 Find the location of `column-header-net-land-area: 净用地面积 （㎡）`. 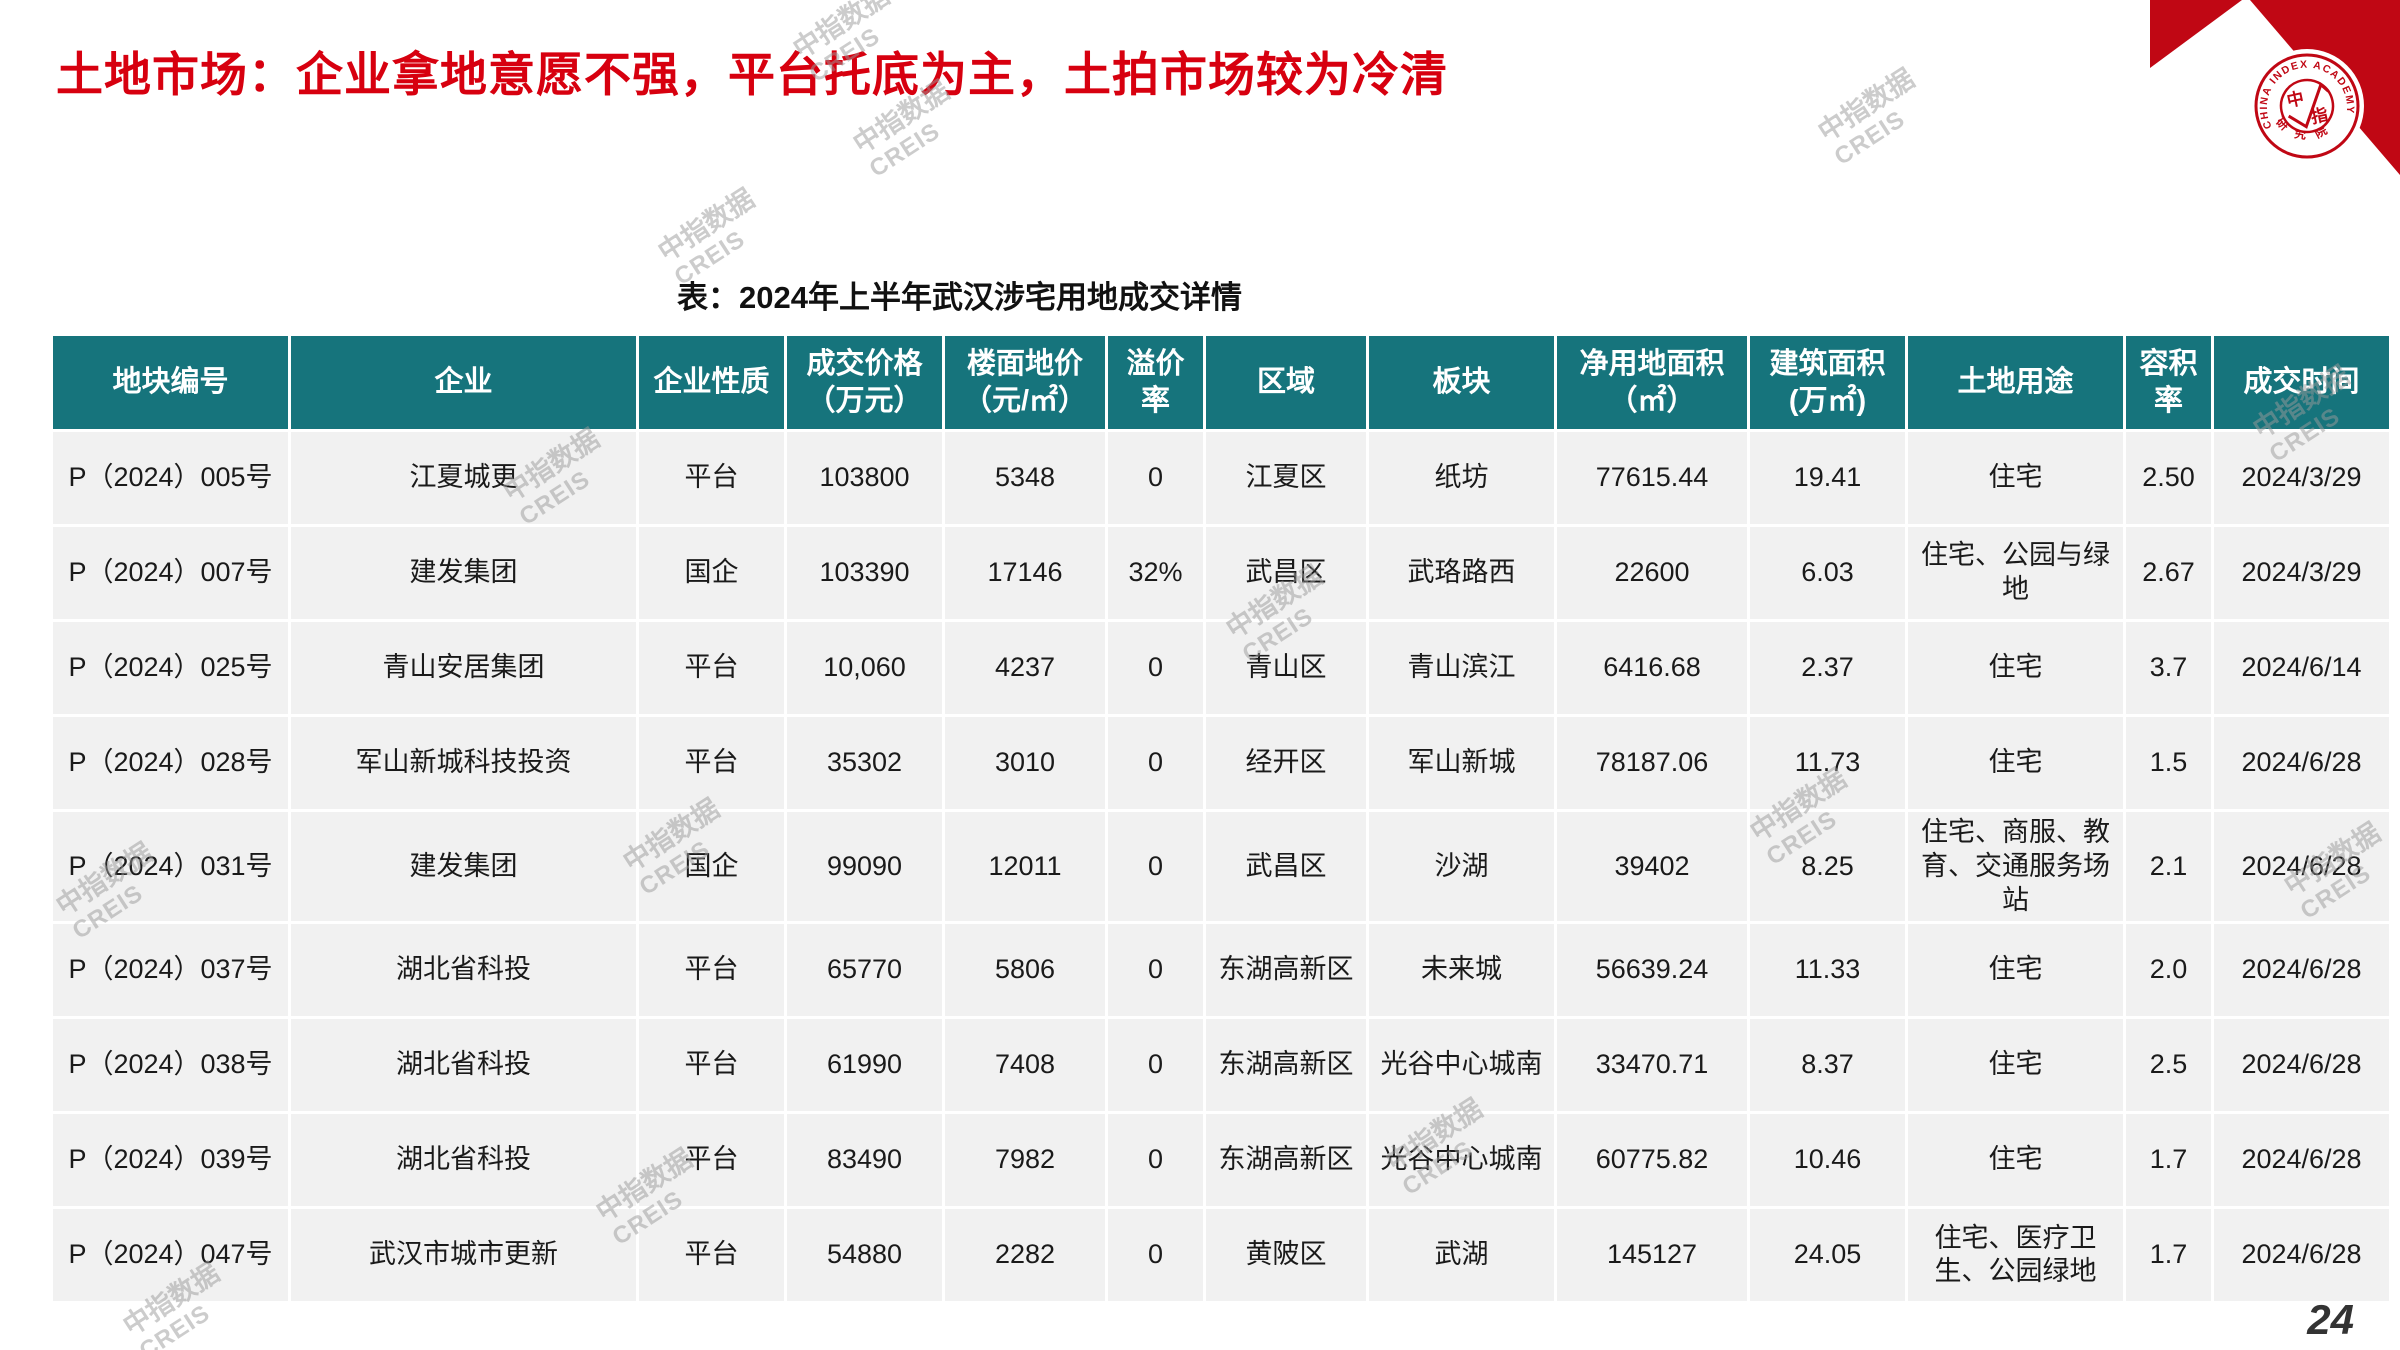

column-header-net-land-area: 净用地面积 （㎡） is located at coordinates (1652, 382).